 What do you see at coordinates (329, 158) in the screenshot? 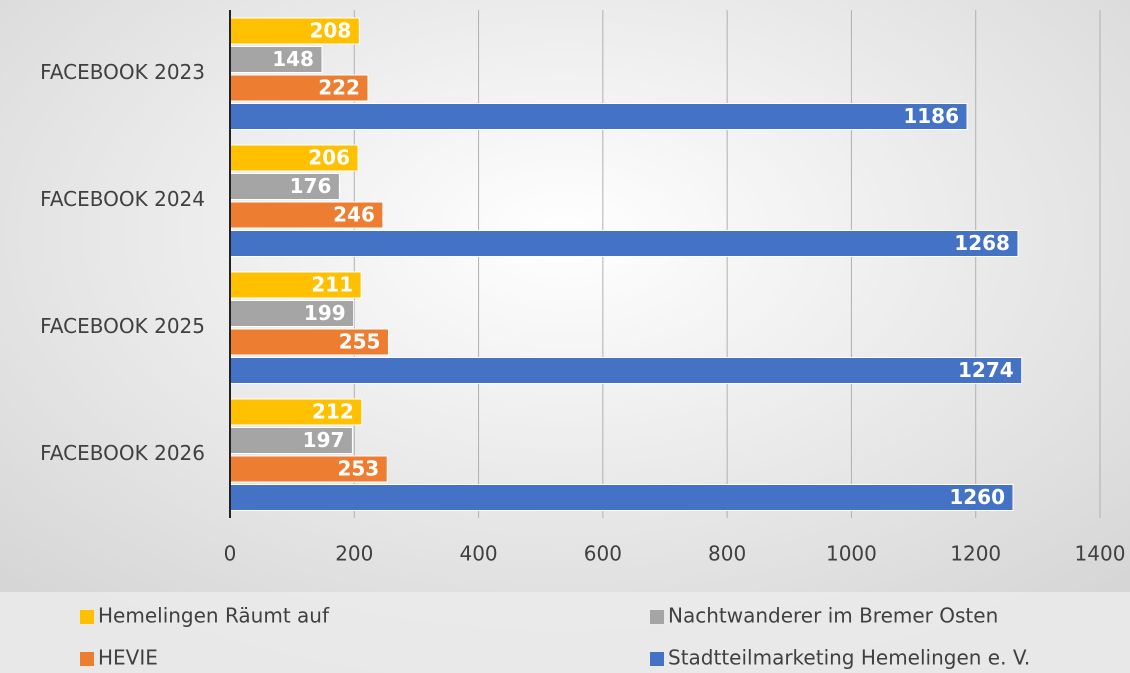
I see `data-label: 206` at bounding box center [329, 158].